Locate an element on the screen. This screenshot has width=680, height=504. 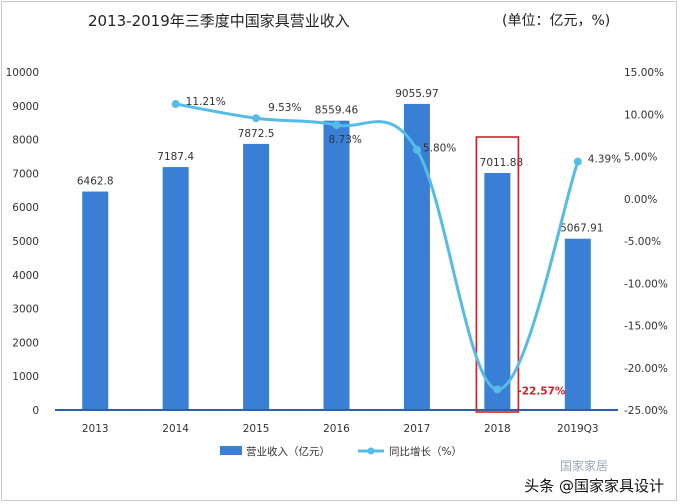
y-right-tick-label: -15.00% is located at coordinates (646, 327).